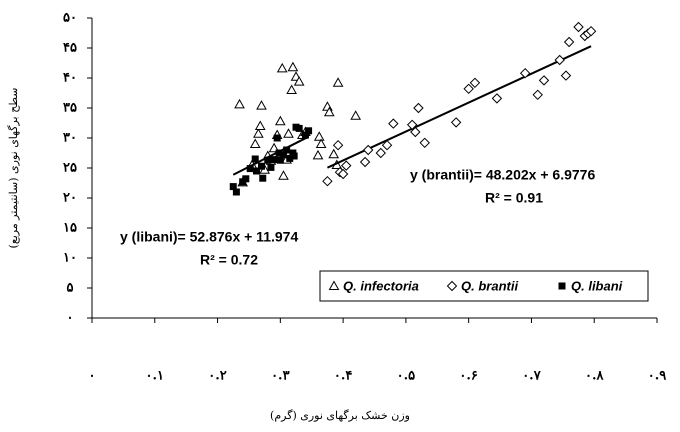 The width and height of the screenshot is (680, 432). Describe the element at coordinates (340, 415) in the screenshot. I see `x-axis-title: وزن خشک برگهای نوری (گرم)` at that location.